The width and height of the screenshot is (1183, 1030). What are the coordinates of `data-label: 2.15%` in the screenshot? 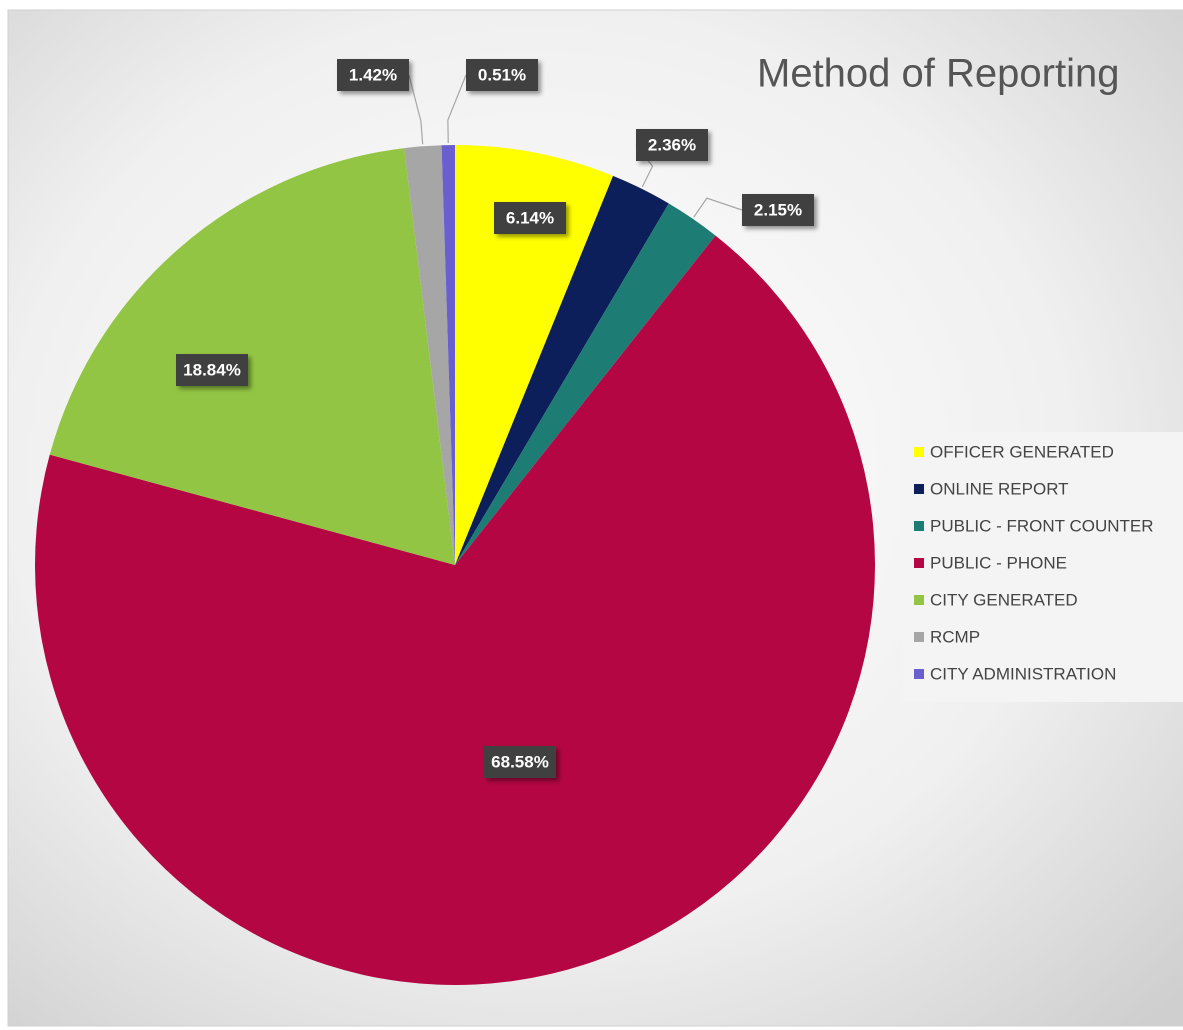 It's located at (778, 209).